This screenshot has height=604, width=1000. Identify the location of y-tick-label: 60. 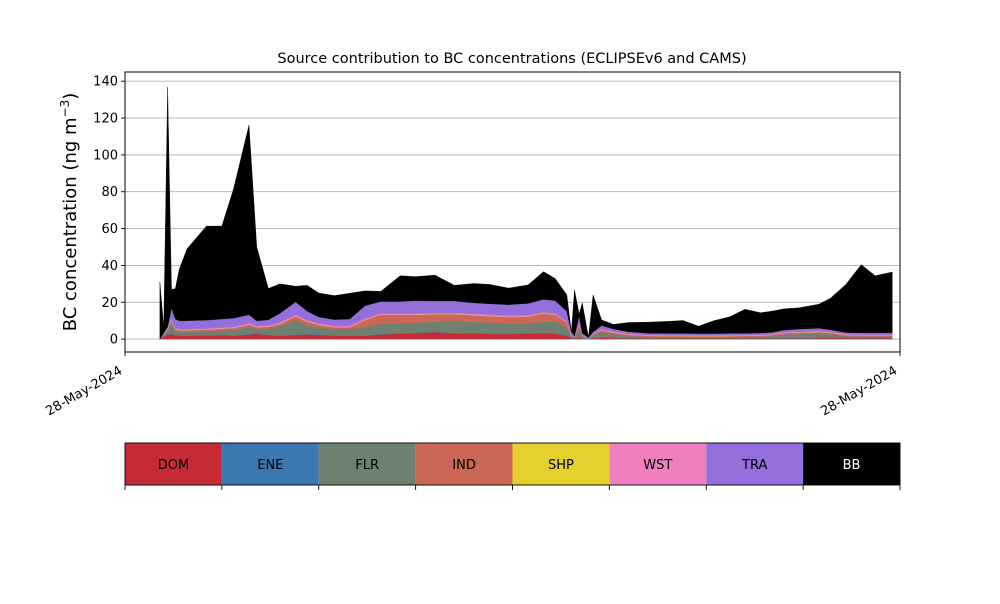
(109, 229).